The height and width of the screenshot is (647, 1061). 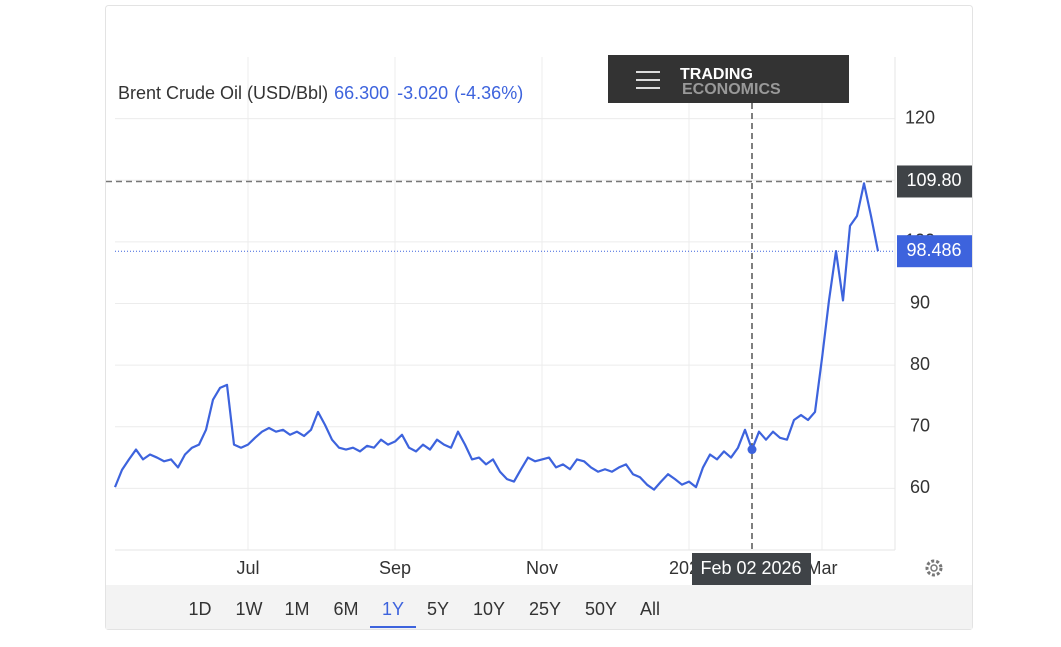 What do you see at coordinates (934, 568) in the screenshot?
I see `settings-icon` at bounding box center [934, 568].